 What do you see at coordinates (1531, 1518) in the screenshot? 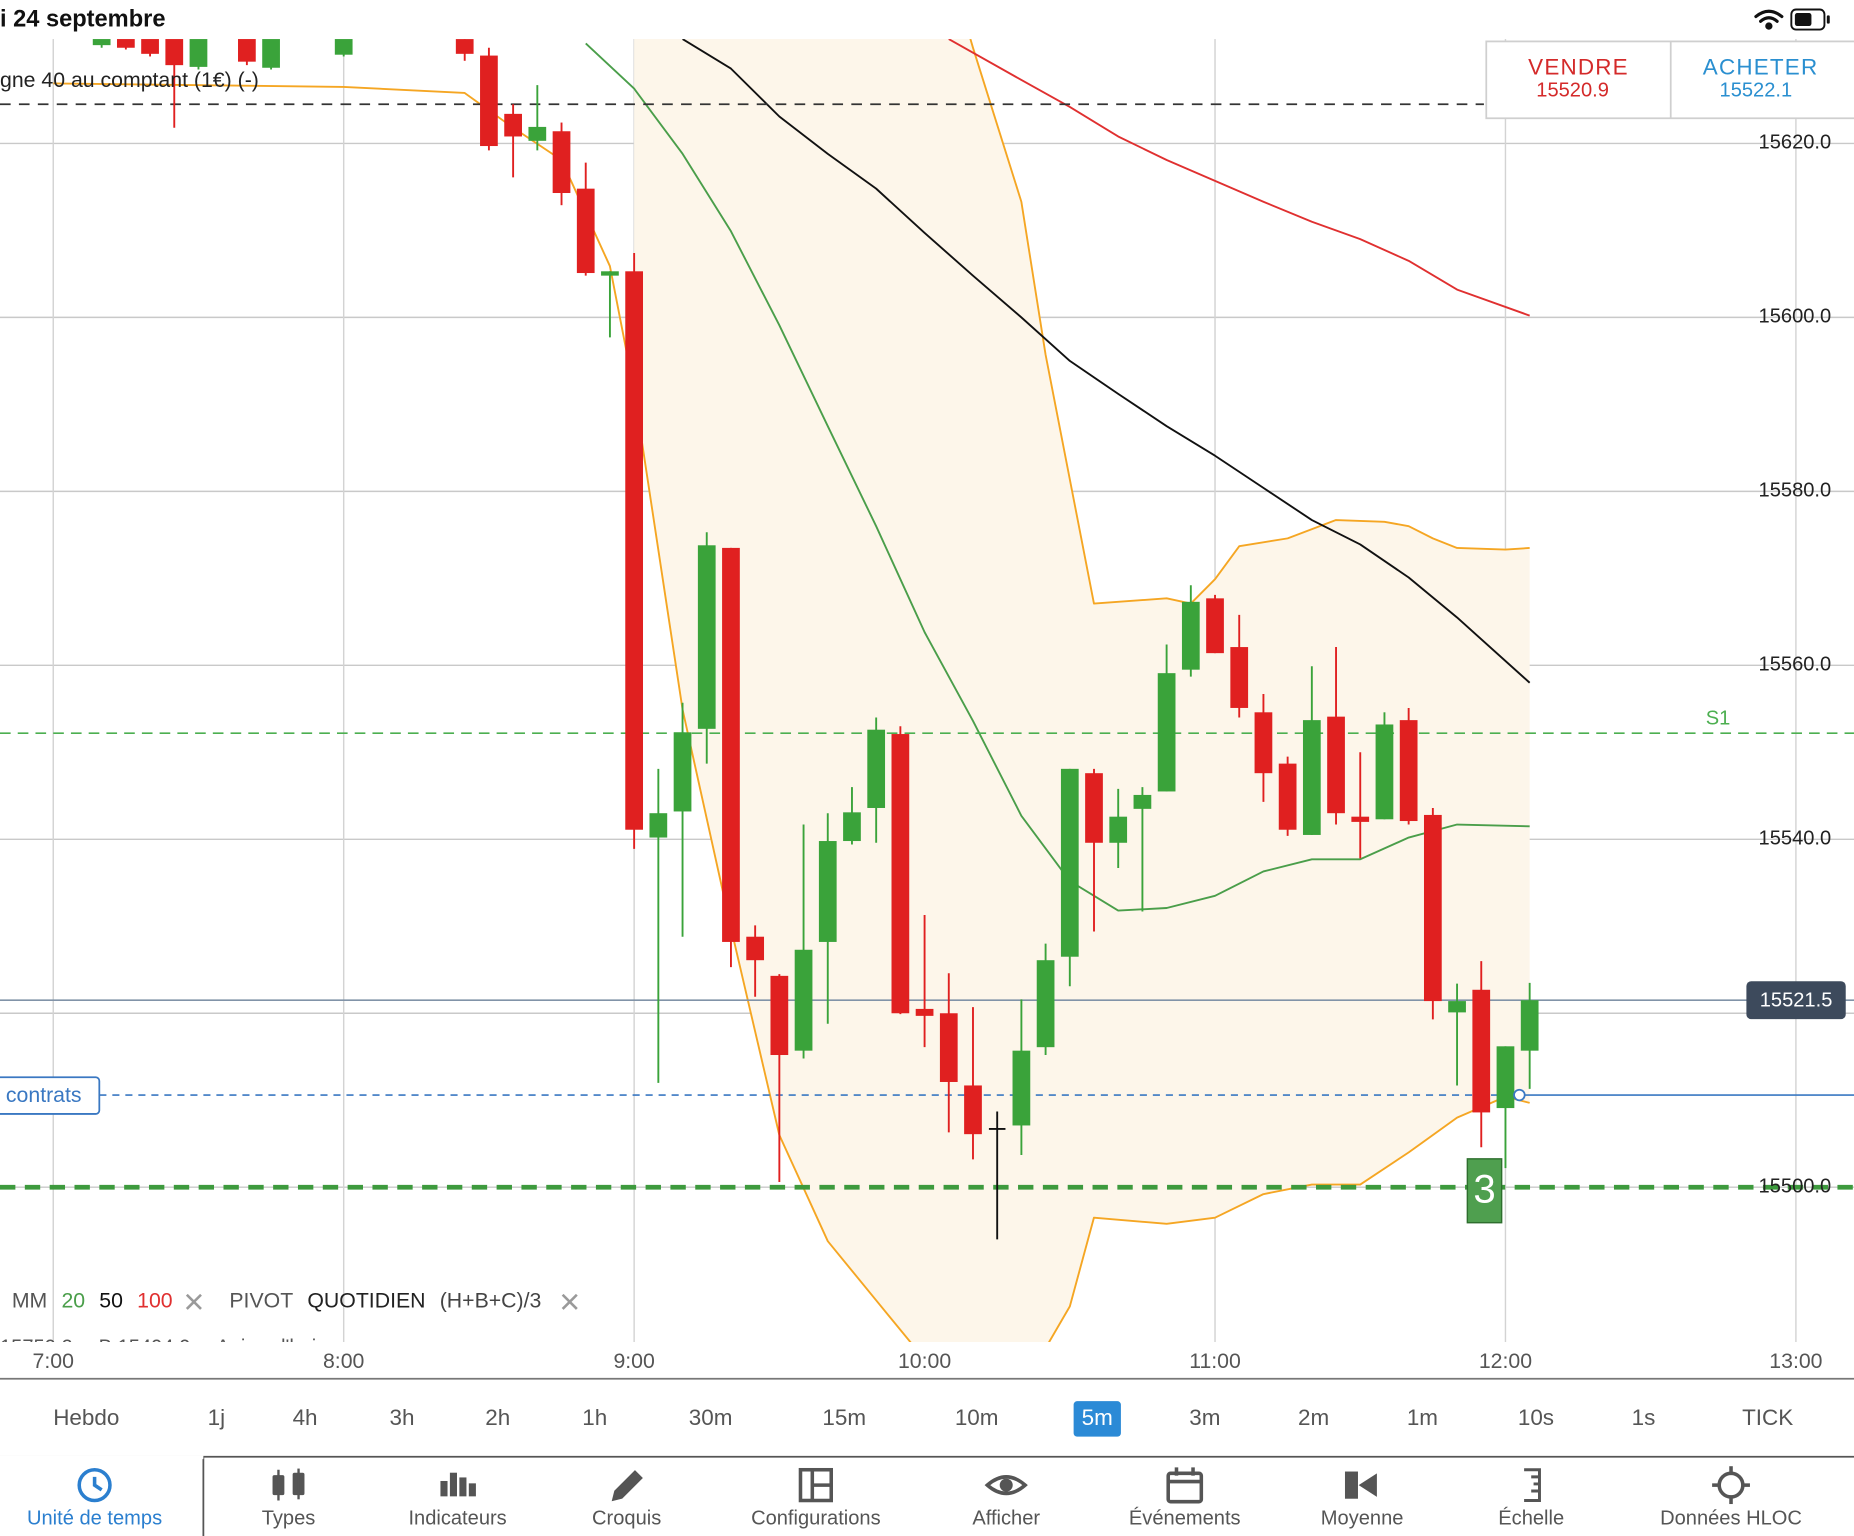
I see `toolbar-label: Échelle` at bounding box center [1531, 1518].